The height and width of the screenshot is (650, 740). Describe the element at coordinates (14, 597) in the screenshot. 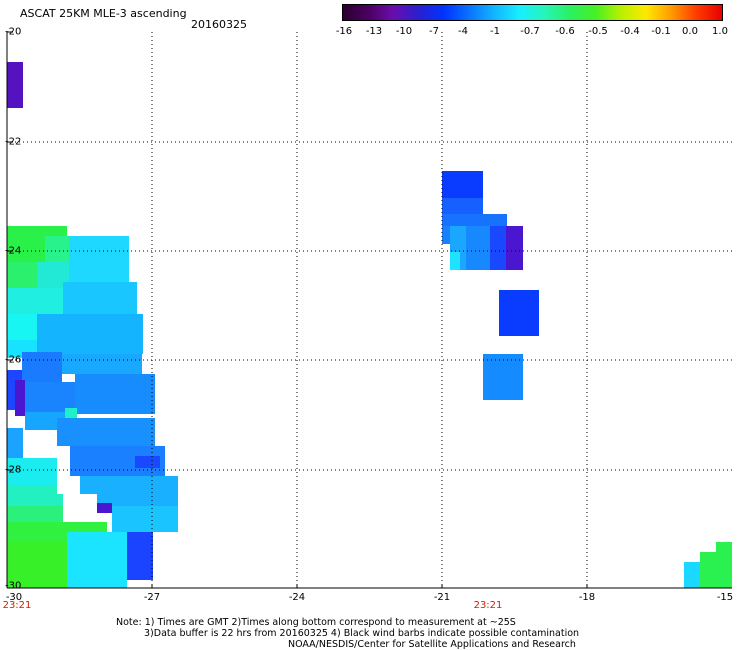

I see `x-tick-label: -30` at that location.